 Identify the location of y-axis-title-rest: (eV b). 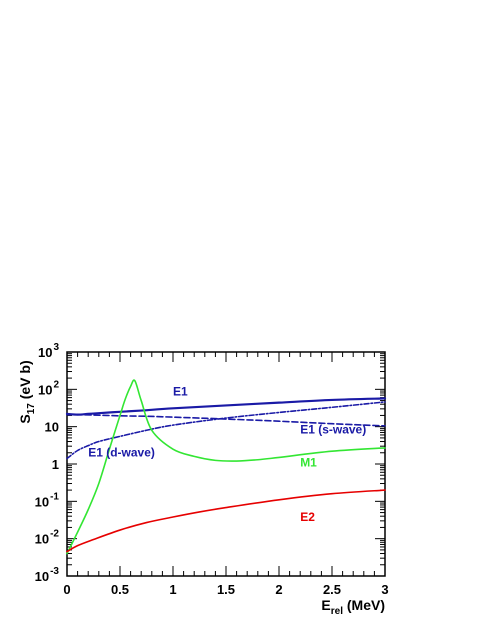
(25, 381).